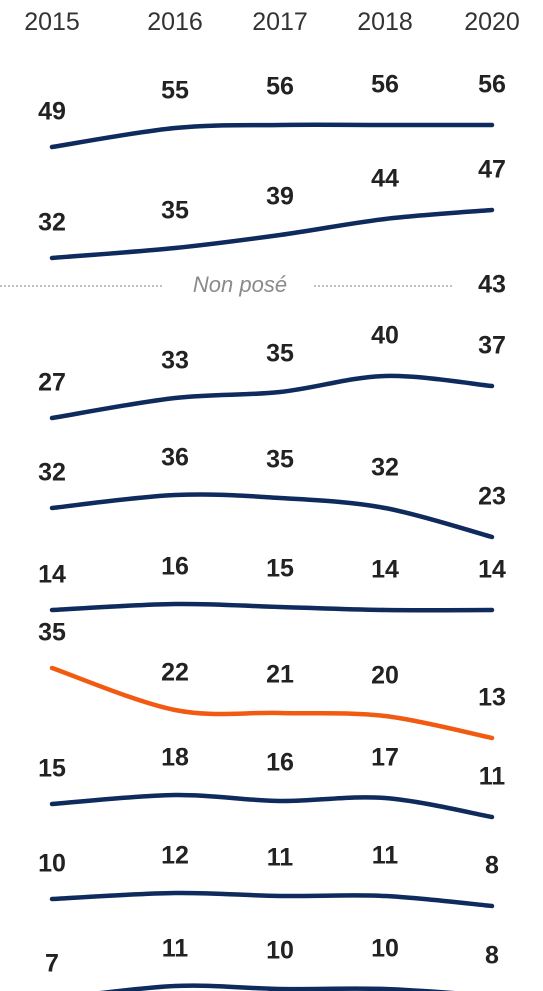 The height and width of the screenshot is (991, 543). I want to click on value-label: 18, so click(175, 758).